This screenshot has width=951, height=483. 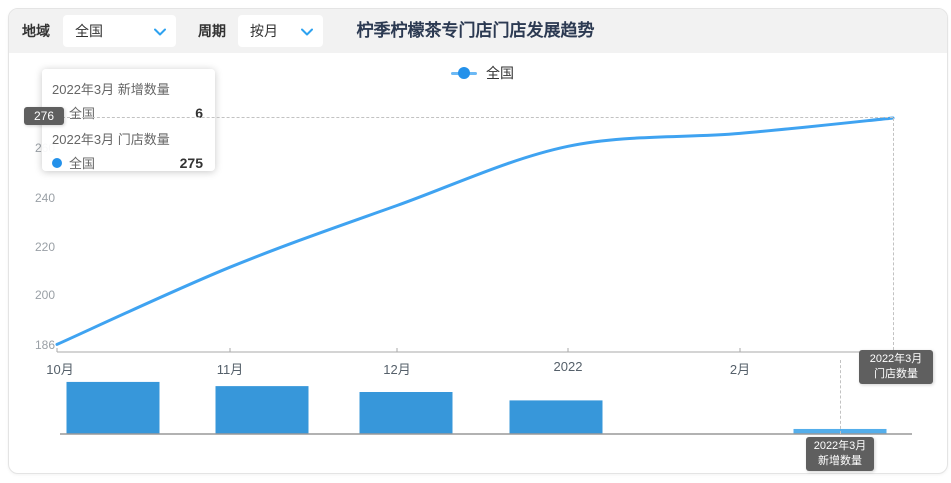 What do you see at coordinates (406, 413) in the screenshot?
I see `bar-12月` at bounding box center [406, 413].